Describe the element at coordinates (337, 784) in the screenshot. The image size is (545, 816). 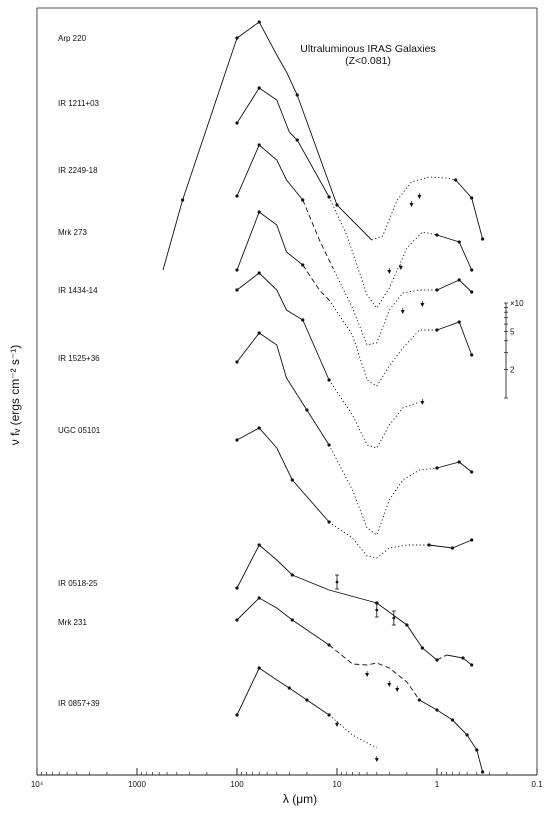
I see `x-tick-label: 10` at that location.